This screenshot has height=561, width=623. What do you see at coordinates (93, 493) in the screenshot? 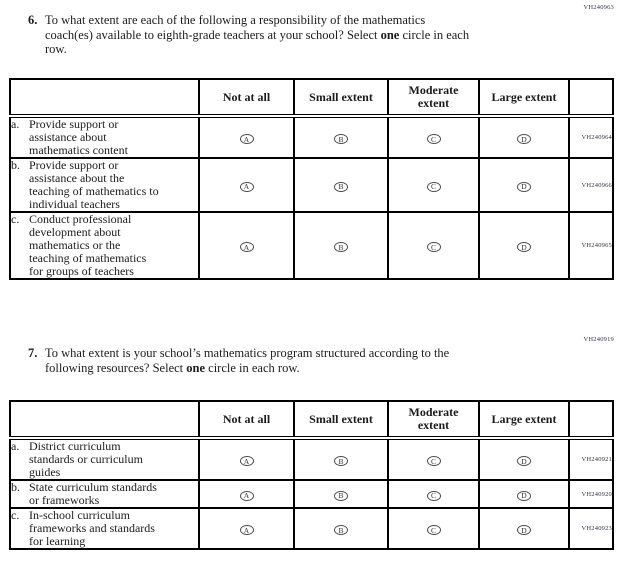
I see `row-label-text: State curriculum standards or frameworks` at bounding box center [93, 493].